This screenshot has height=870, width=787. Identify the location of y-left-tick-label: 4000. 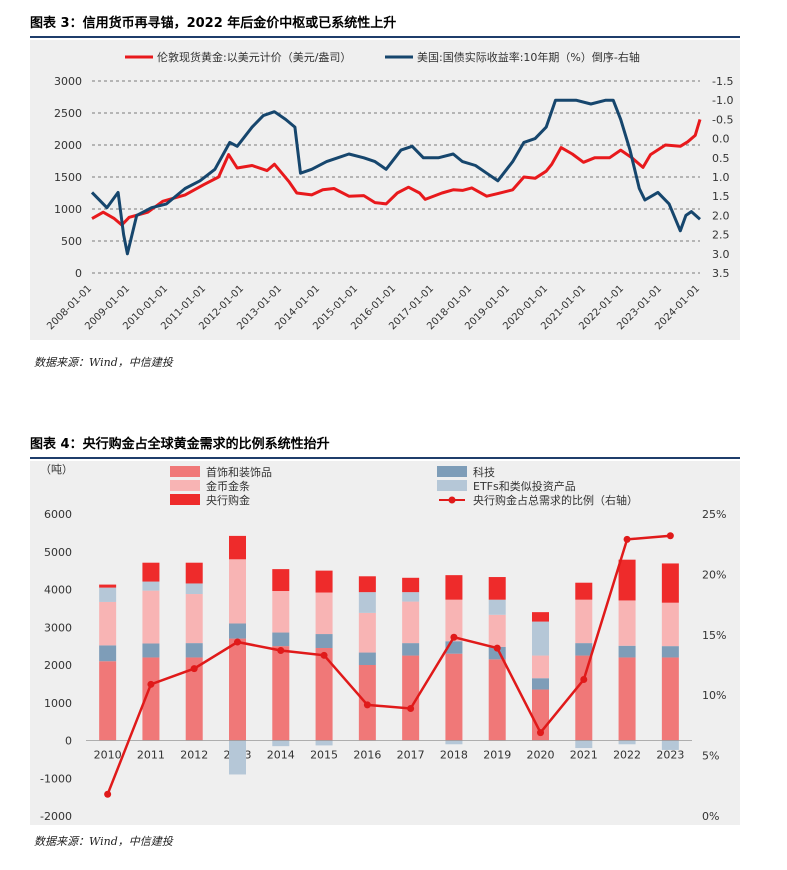
(58, 590).